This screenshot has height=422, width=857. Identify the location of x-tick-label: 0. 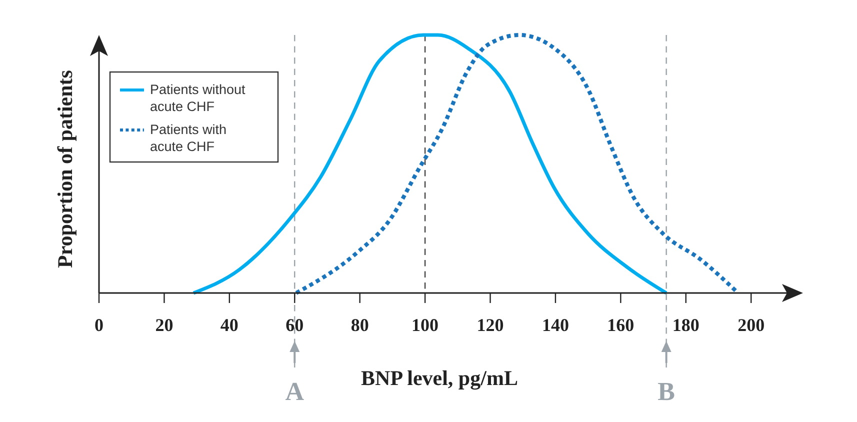
(99, 325).